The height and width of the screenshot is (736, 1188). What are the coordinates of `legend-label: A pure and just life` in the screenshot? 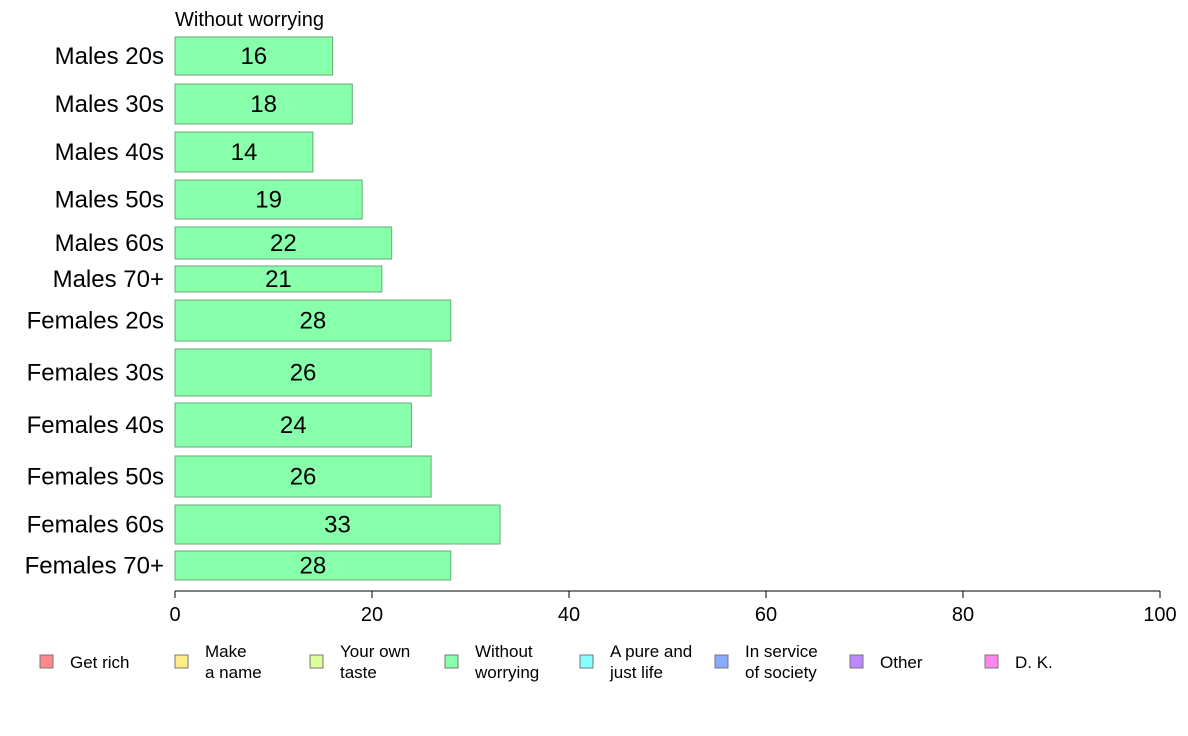 It's located at (650, 662).